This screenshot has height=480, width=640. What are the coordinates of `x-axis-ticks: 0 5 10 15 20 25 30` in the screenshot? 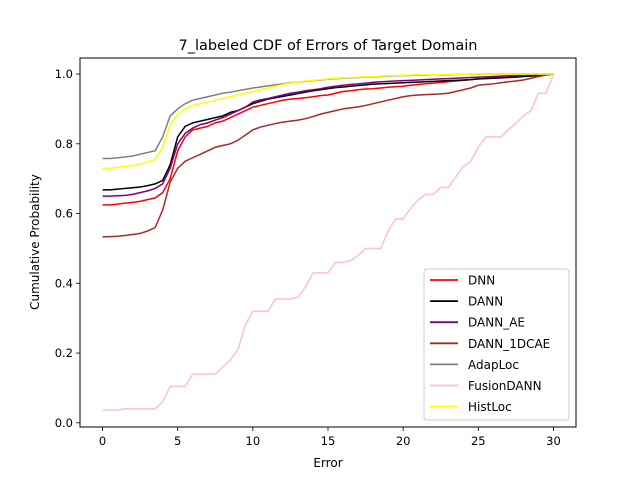 It's located at (330, 437).